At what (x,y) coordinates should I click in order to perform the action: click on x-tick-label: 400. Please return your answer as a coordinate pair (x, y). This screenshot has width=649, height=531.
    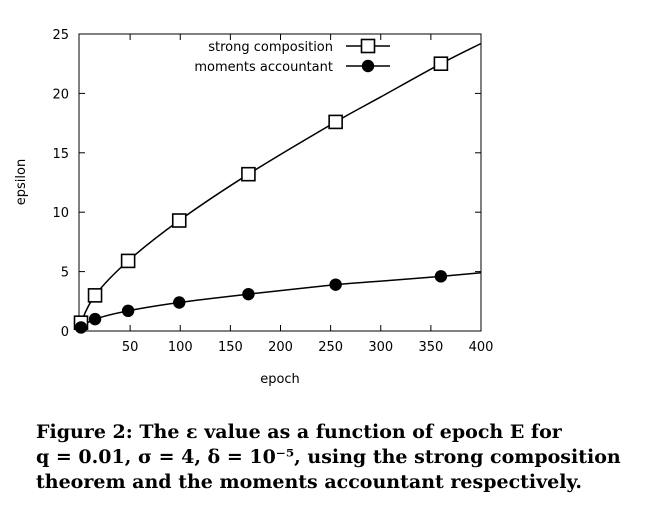
    Looking at the image, I should click on (481, 347).